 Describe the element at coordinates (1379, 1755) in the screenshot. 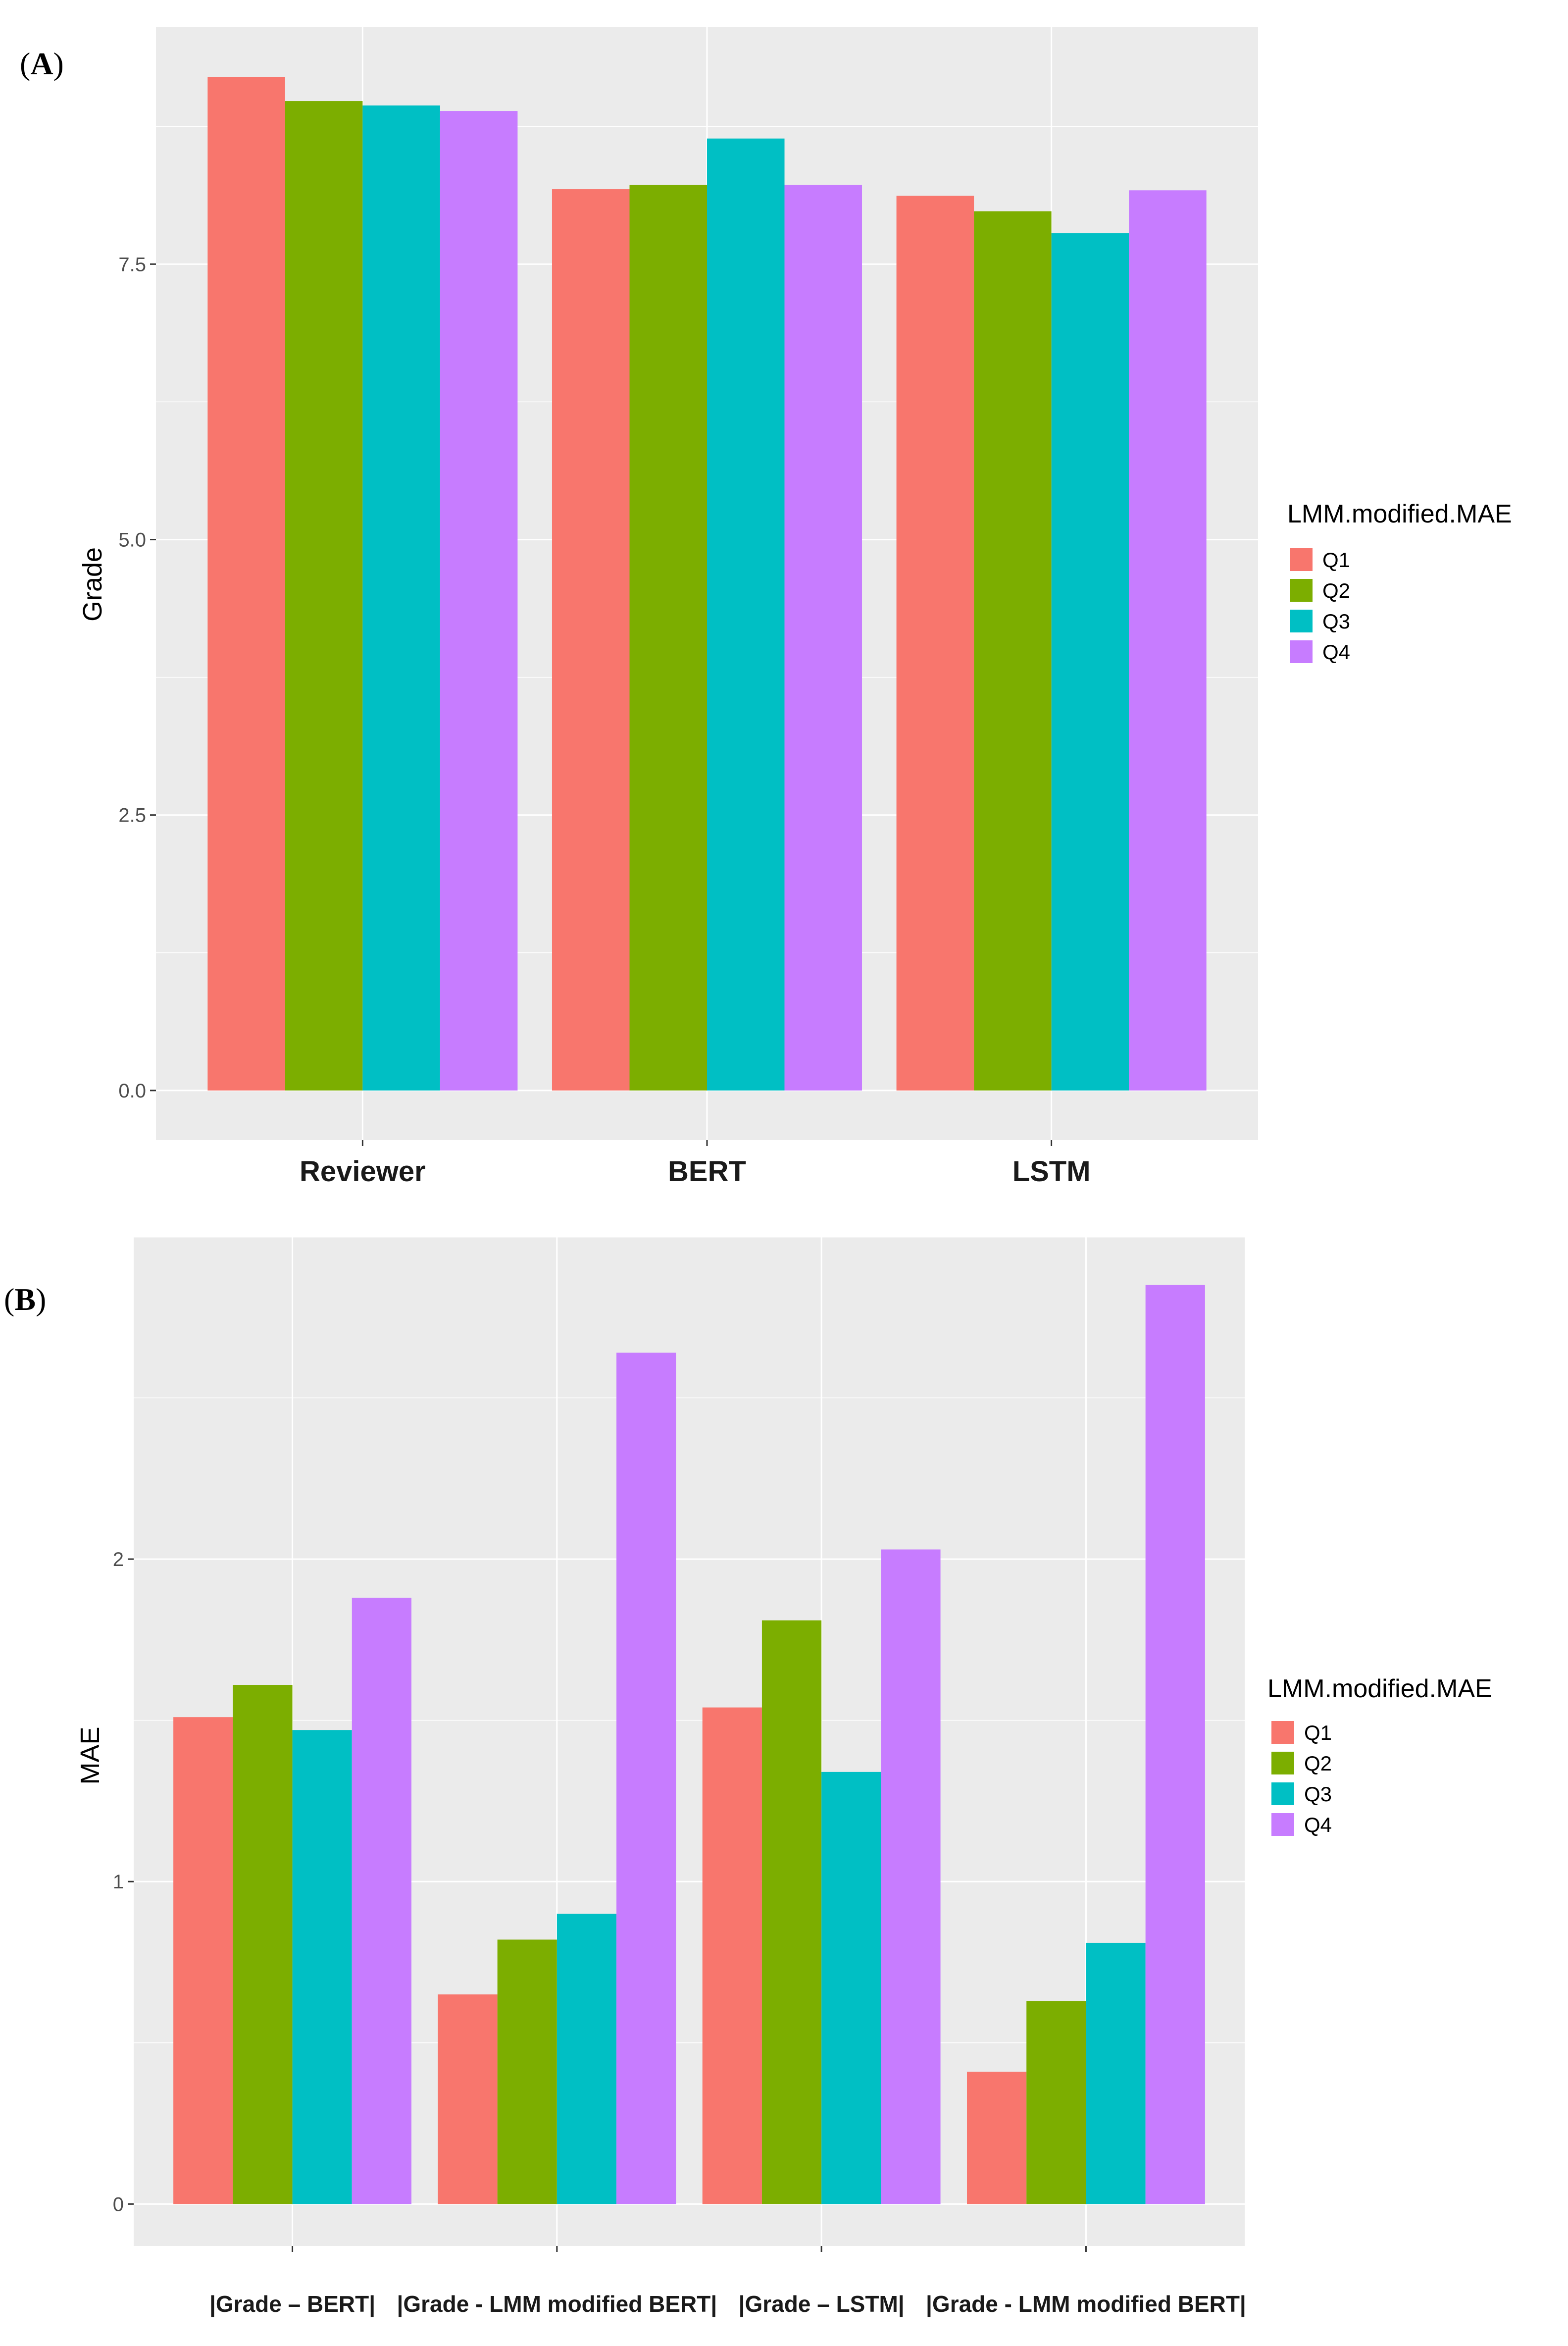

I see `panel-b-legend: LMM.modified.MAE Q1 Q2 Q3 Q4` at that location.